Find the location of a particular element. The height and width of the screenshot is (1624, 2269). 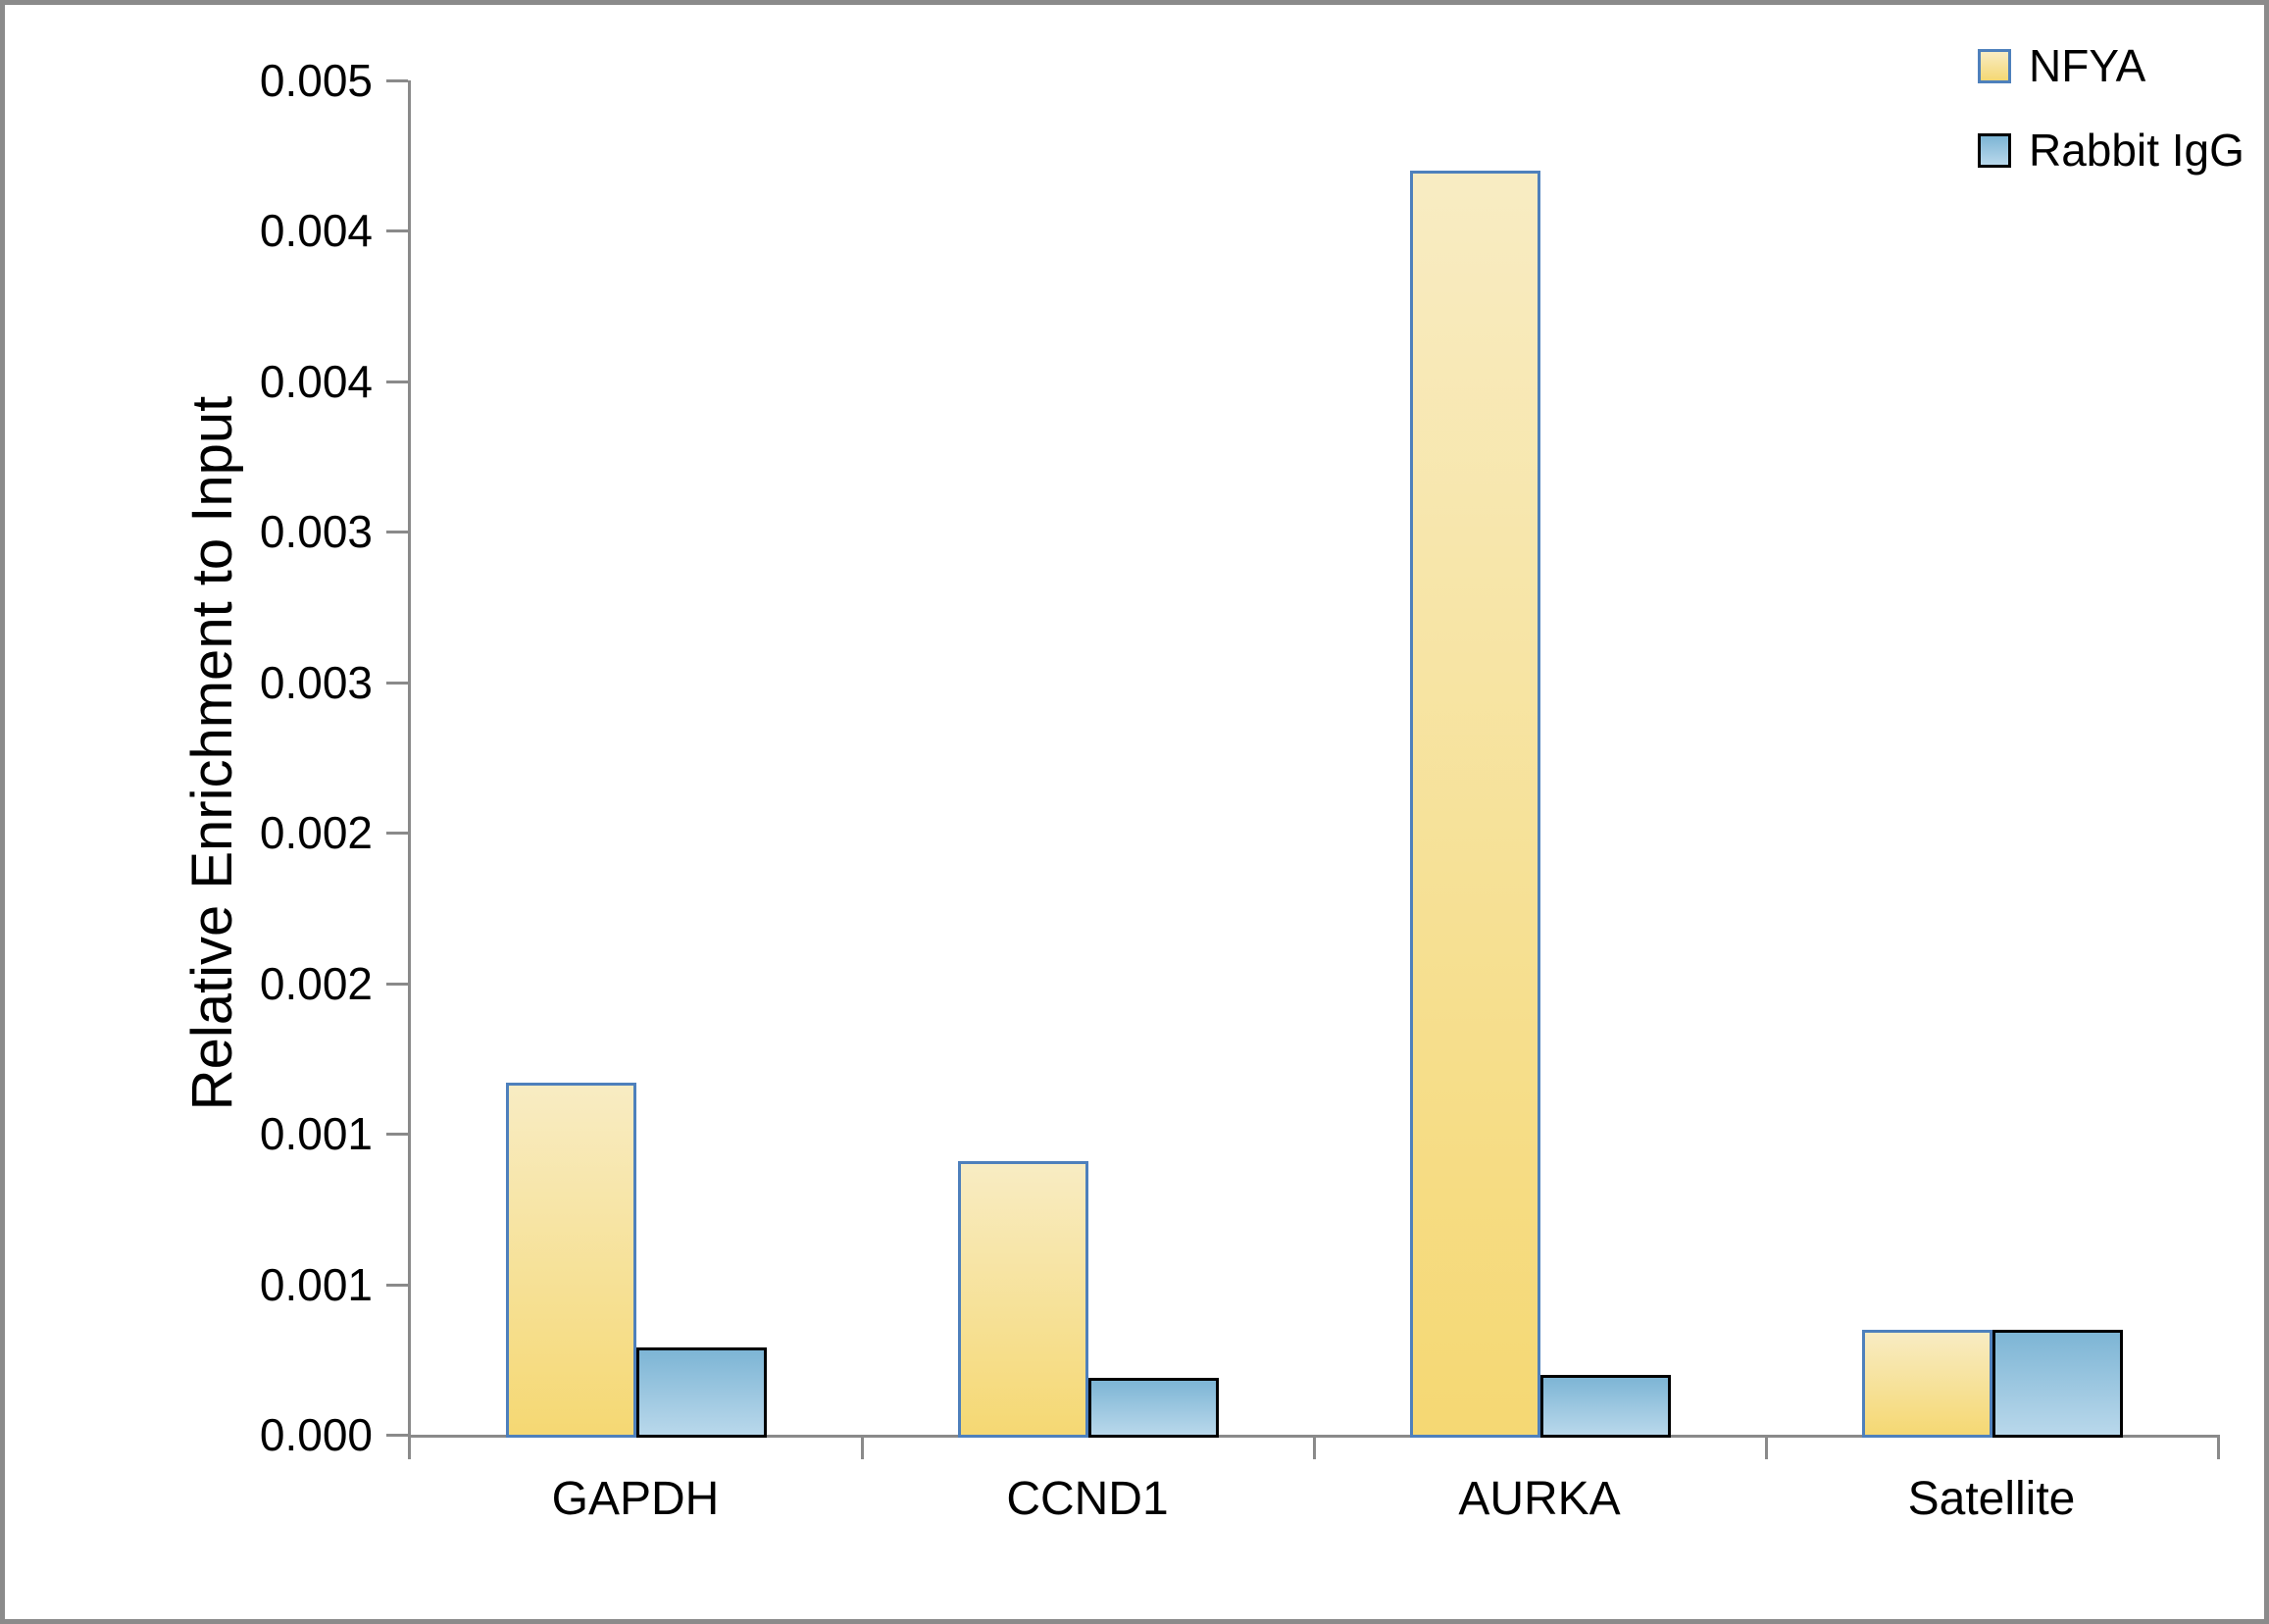

bar-nfya-aurka is located at coordinates (1474, 804).